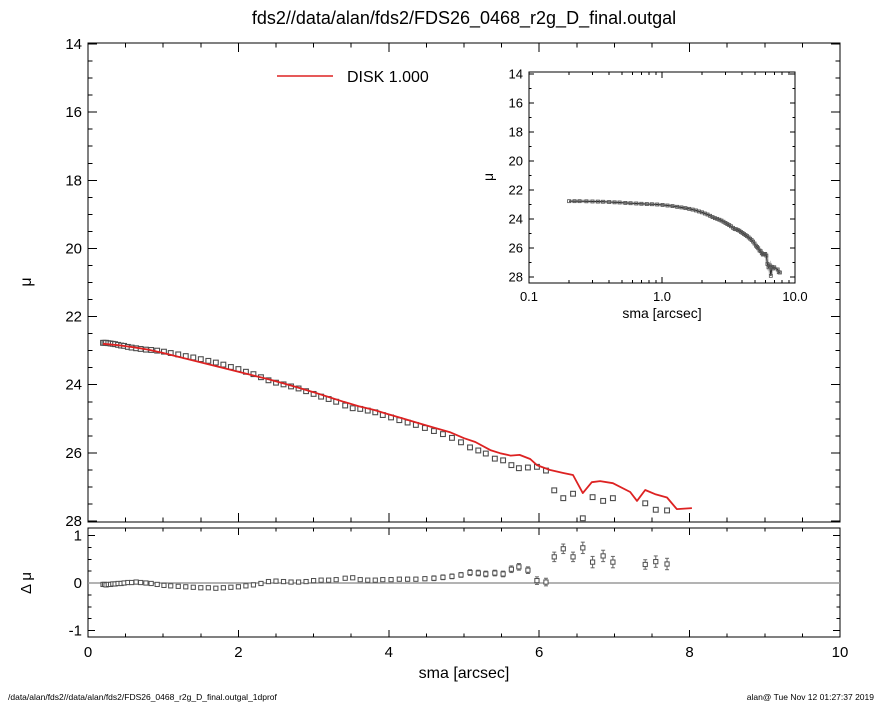 The height and width of the screenshot is (713, 885). Describe the element at coordinates (73, 385) in the screenshot. I see `main-y-tick-label: 24` at that location.